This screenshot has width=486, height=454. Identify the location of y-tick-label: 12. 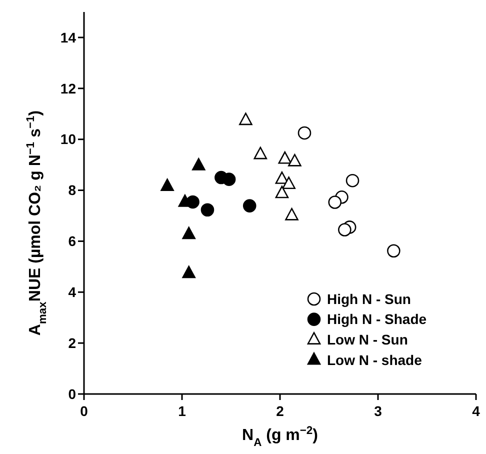
(68, 88).